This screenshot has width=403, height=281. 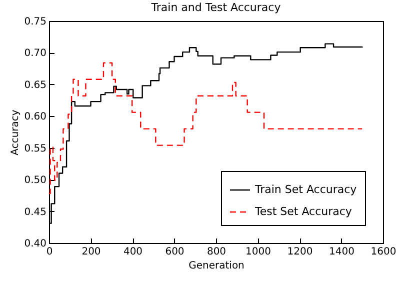 What do you see at coordinates (216, 7) in the screenshot?
I see `chart-title: Train and Test Accuracy` at bounding box center [216, 7].